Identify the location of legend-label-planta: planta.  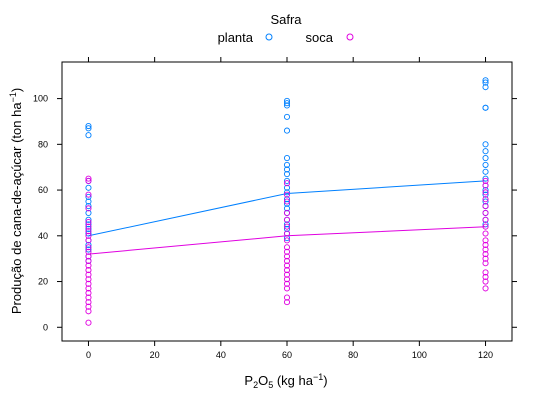
(236, 37).